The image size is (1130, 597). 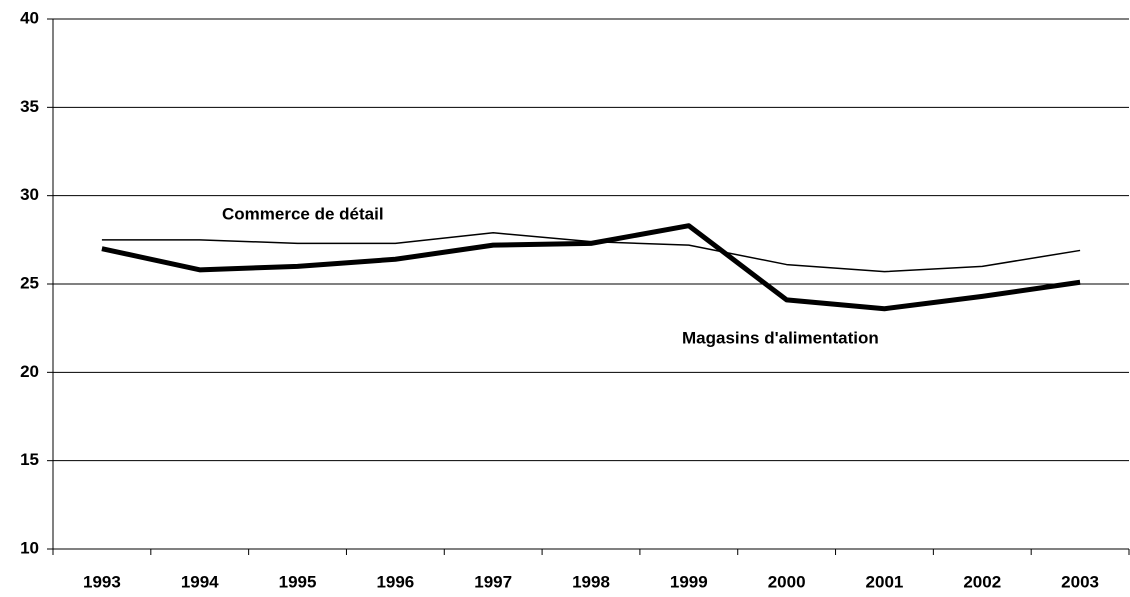 I want to click on x-tick-label: 1994, so click(x=200, y=581).